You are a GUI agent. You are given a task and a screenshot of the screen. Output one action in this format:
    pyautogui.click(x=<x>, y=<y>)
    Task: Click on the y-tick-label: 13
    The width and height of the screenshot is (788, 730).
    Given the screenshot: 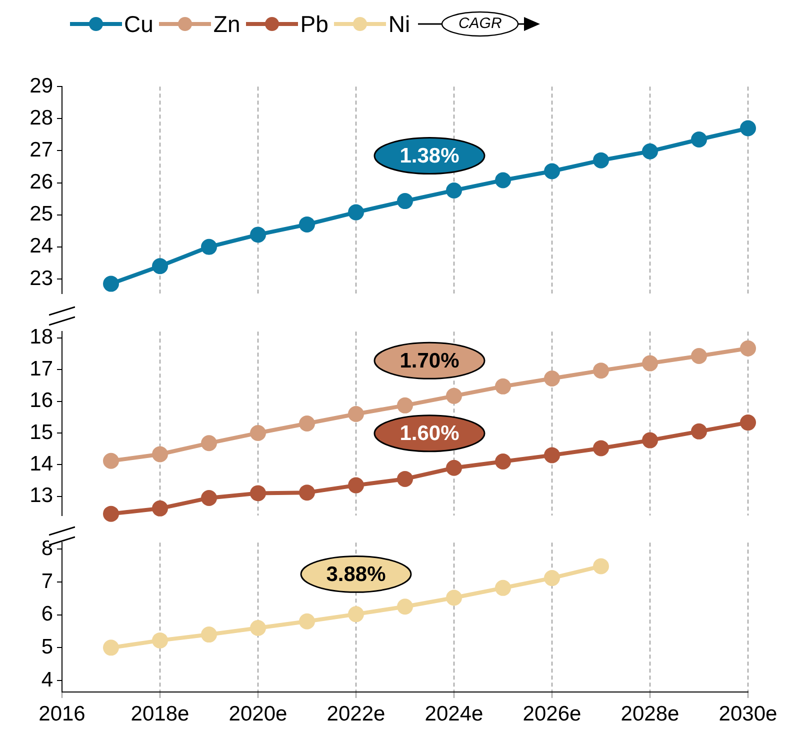 What is the action you would take?
    pyautogui.click(x=41, y=496)
    